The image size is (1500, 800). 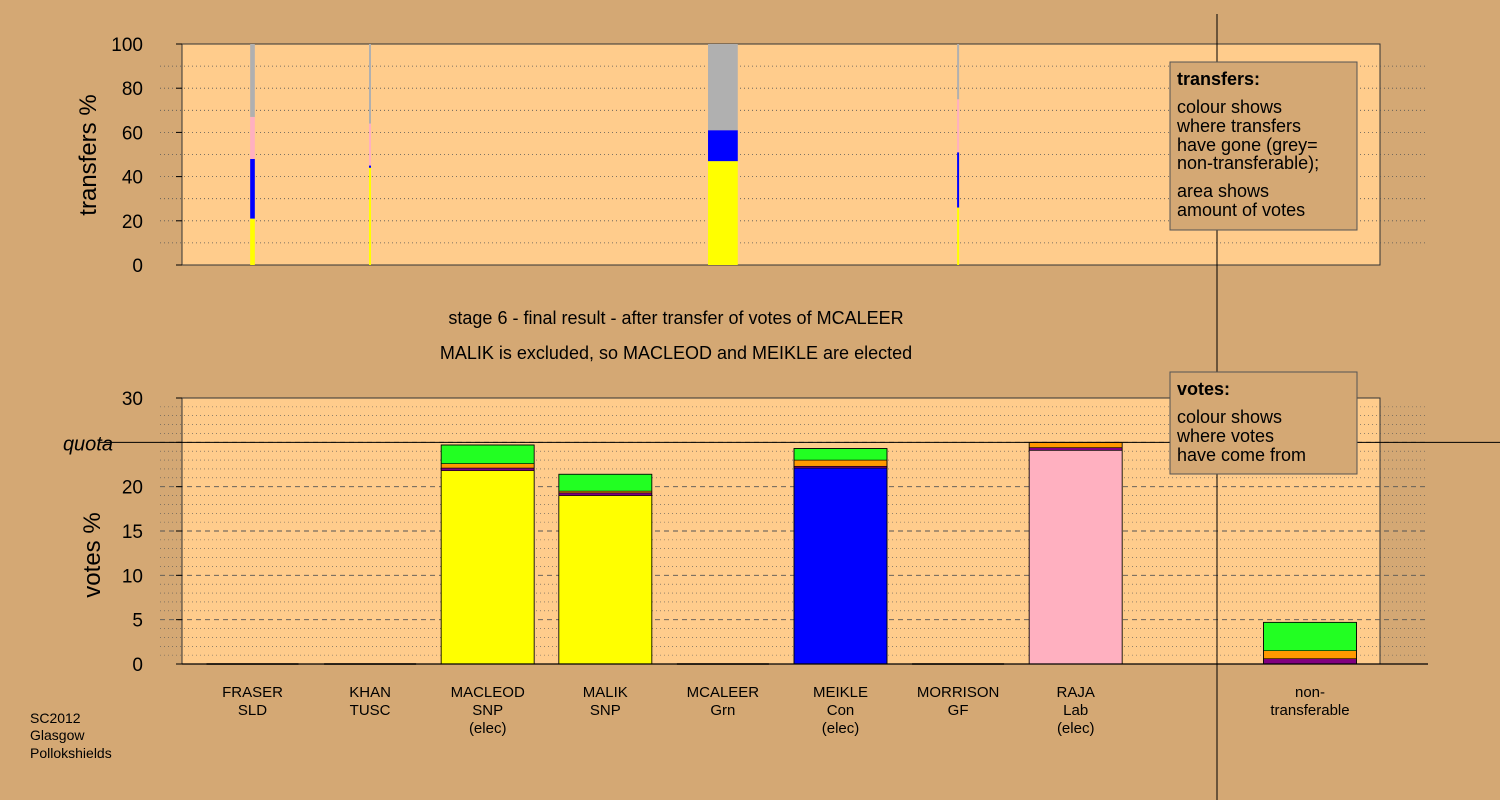 I want to click on candidate-party: Con, so click(x=841, y=710).